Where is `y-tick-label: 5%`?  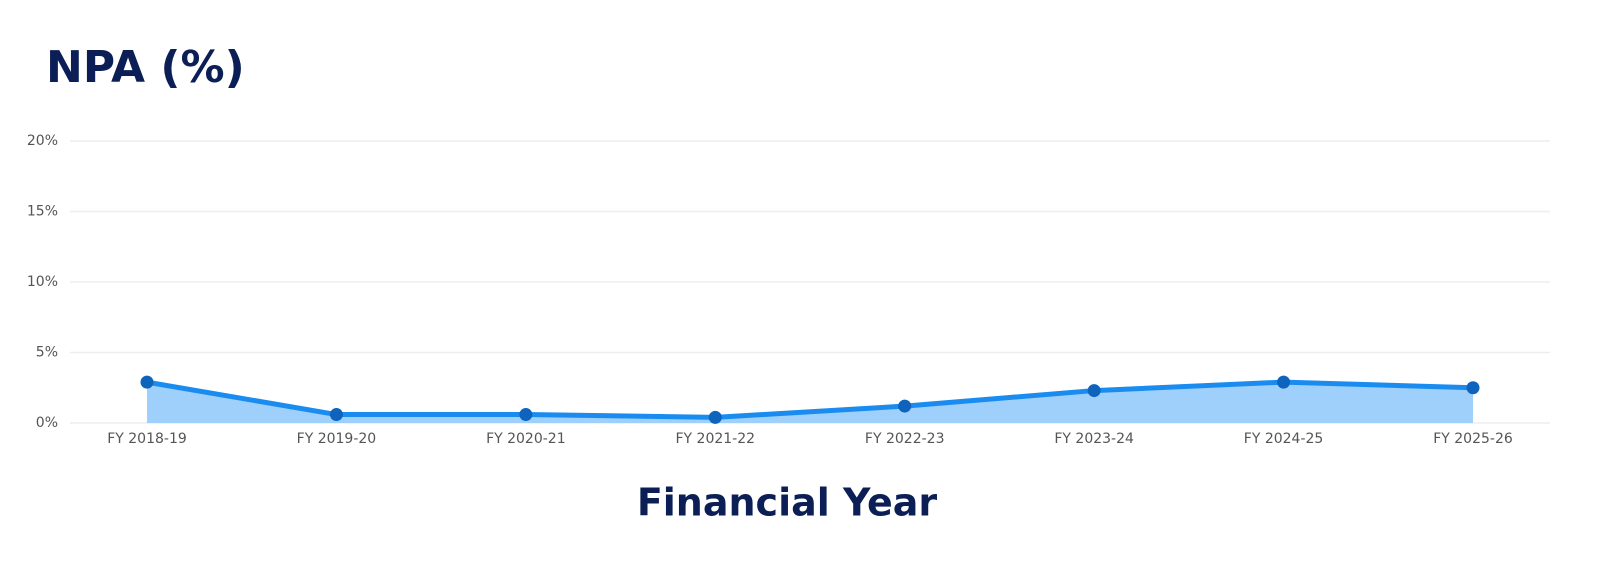
y-tick-label: 5% is located at coordinates (47, 353).